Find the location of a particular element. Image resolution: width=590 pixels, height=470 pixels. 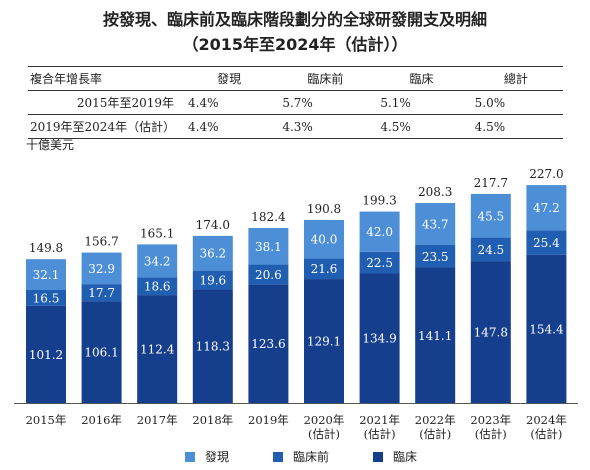

total-label: 217.7 is located at coordinates (491, 183).